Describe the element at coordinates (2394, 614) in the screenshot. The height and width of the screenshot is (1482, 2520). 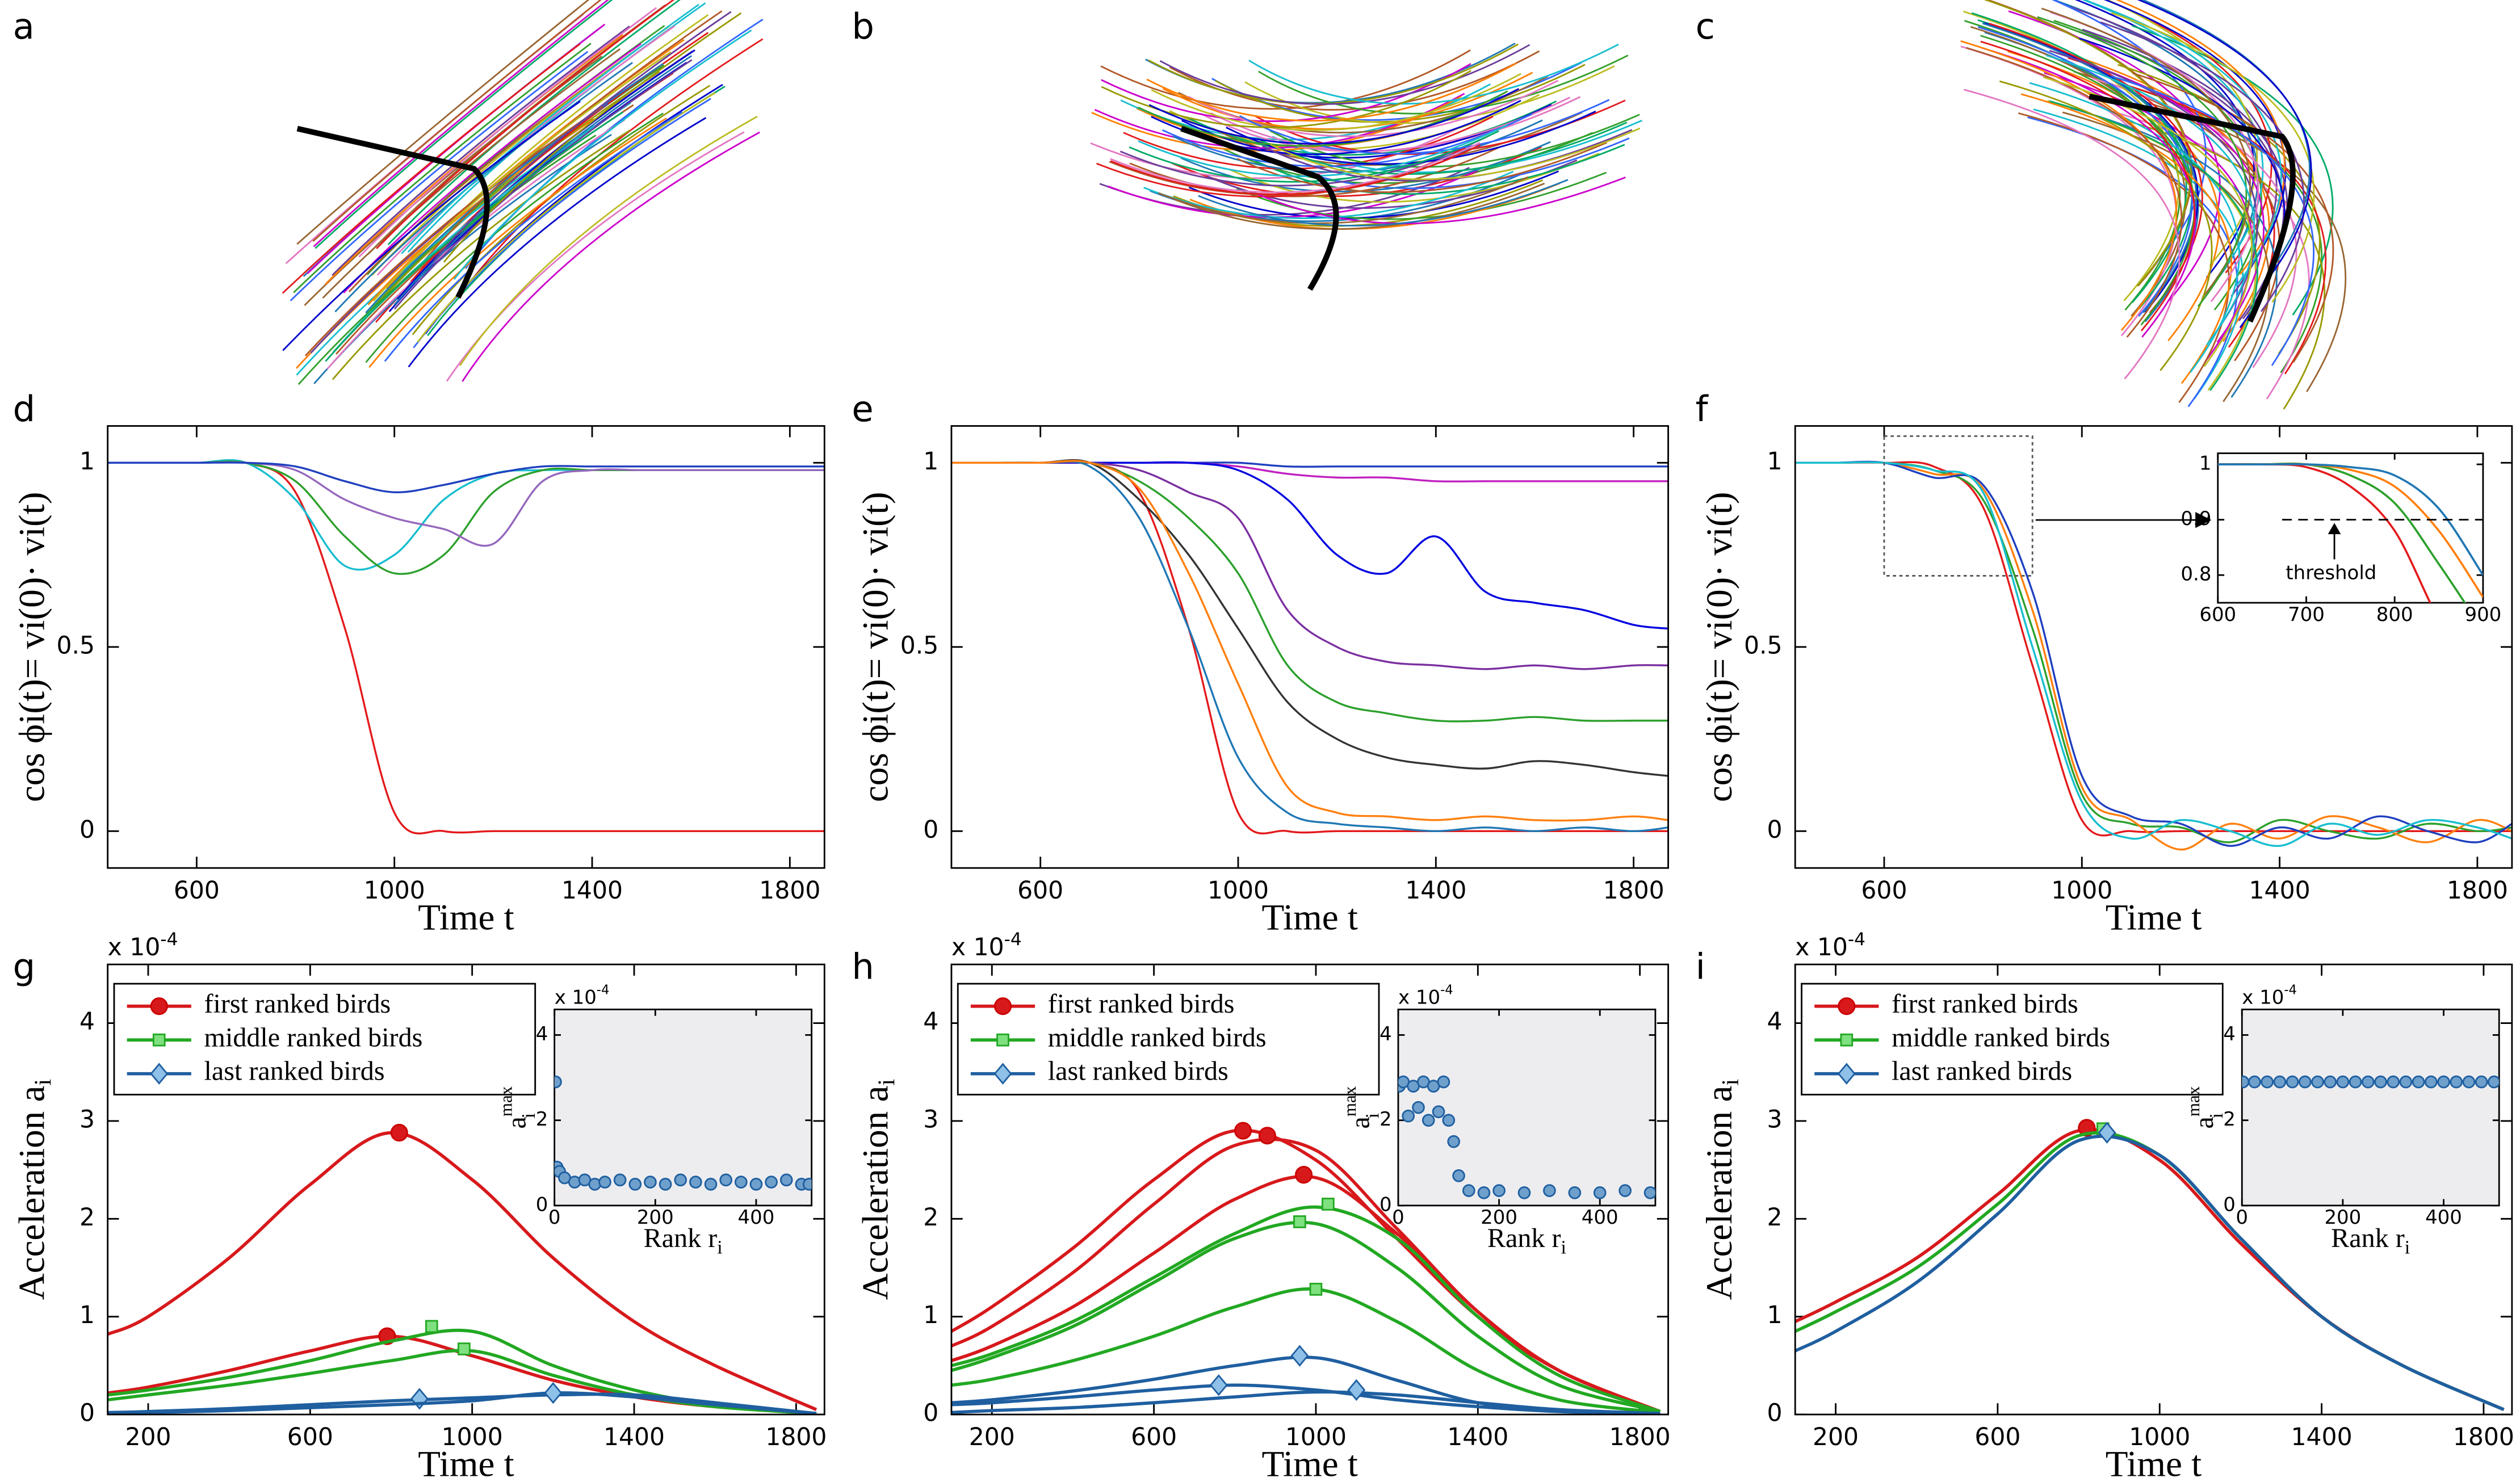
I see `x-tick-label: 800` at that location.